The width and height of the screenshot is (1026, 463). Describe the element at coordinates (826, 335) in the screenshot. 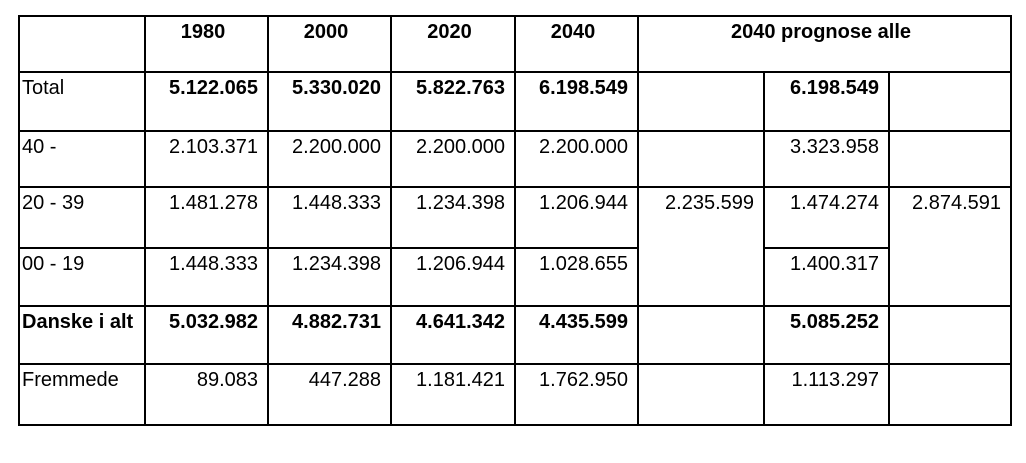

I see `table-cell: 5.085.252` at that location.